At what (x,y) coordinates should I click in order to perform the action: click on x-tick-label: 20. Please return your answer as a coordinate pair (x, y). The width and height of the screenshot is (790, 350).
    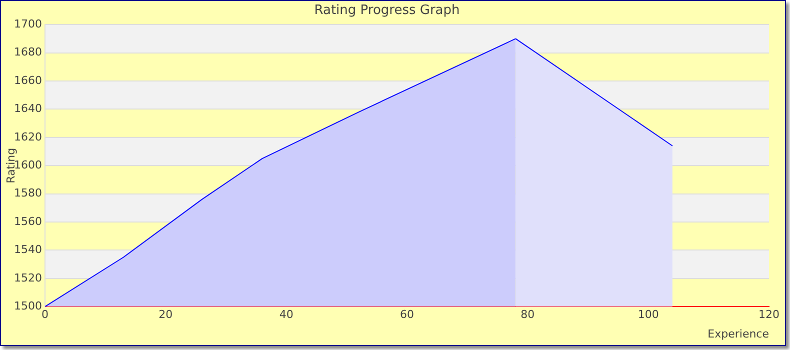
    Looking at the image, I should click on (165, 315).